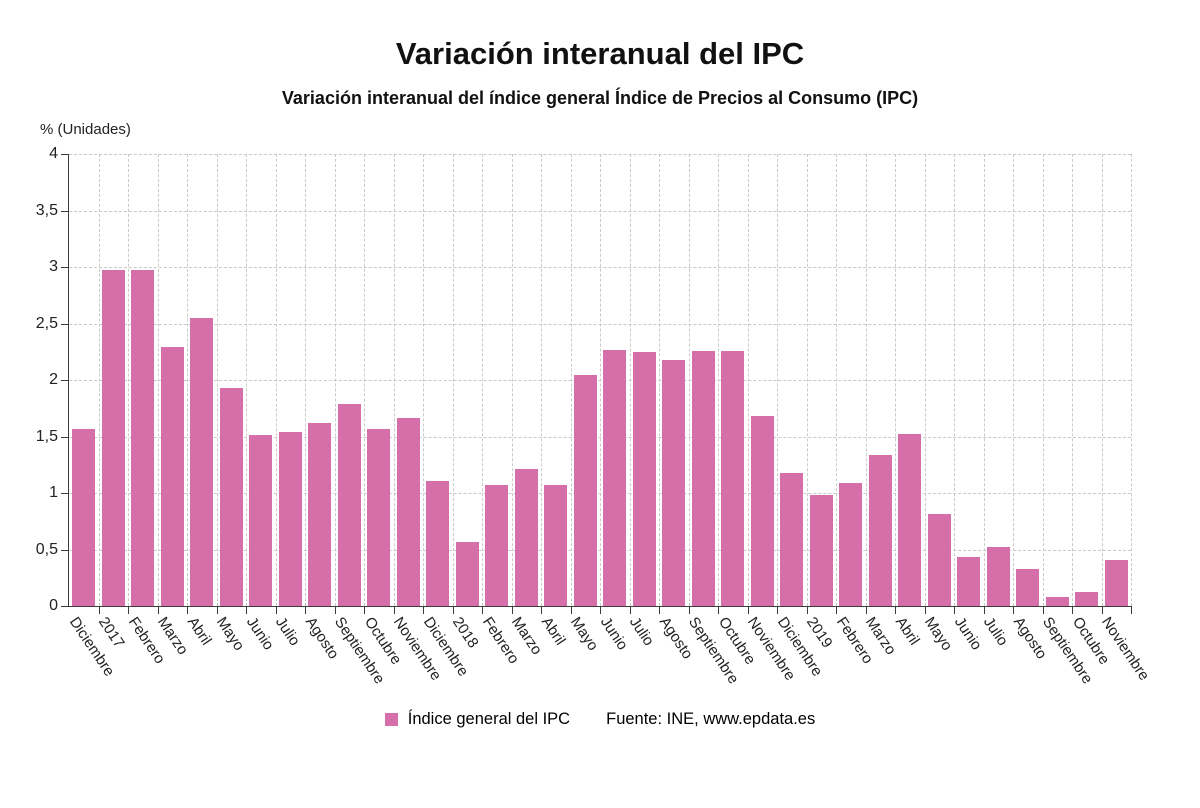 This screenshot has width=1200, height=808. Describe the element at coordinates (53, 492) in the screenshot. I see `y-tick-label: 1` at that location.